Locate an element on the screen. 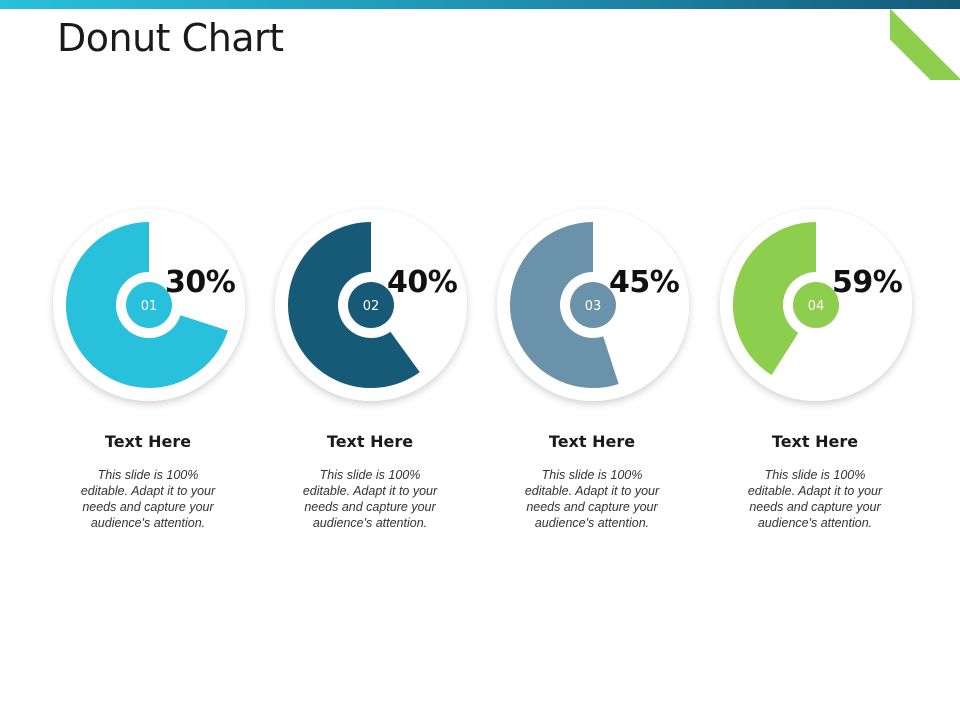  top-accent-bar is located at coordinates (480, 4).